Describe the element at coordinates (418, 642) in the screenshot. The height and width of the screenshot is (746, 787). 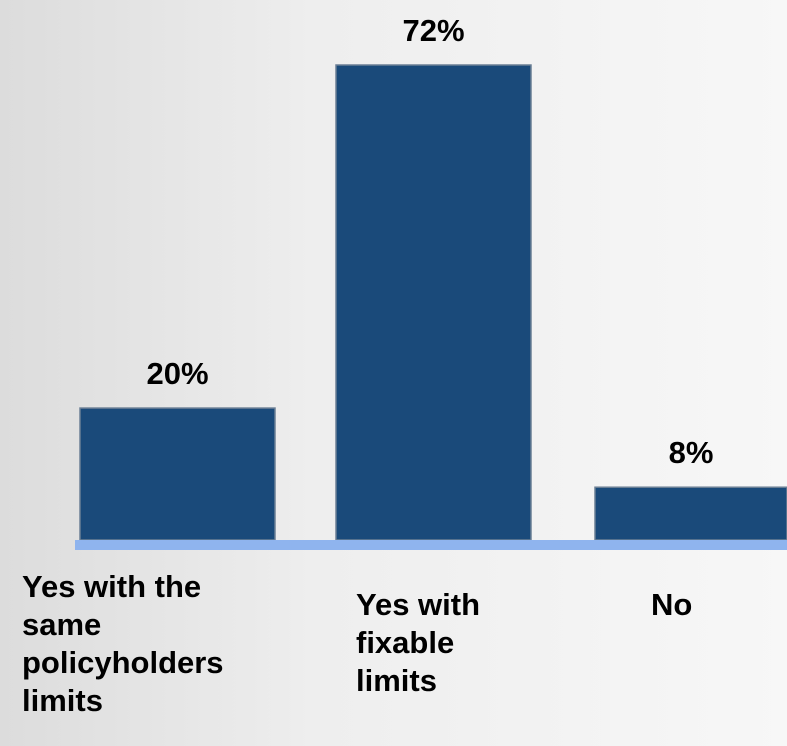
I see `category-label-1: Yes with fixable limits` at that location.